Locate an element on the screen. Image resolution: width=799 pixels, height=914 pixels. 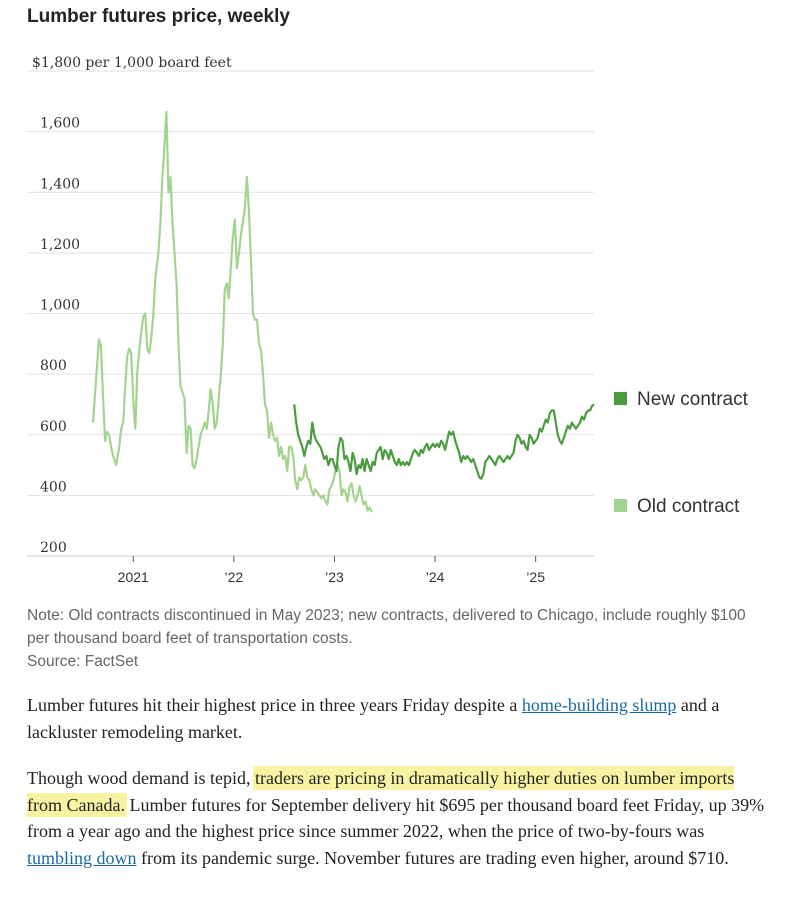
y-tick-label: 600 is located at coordinates (53, 427).